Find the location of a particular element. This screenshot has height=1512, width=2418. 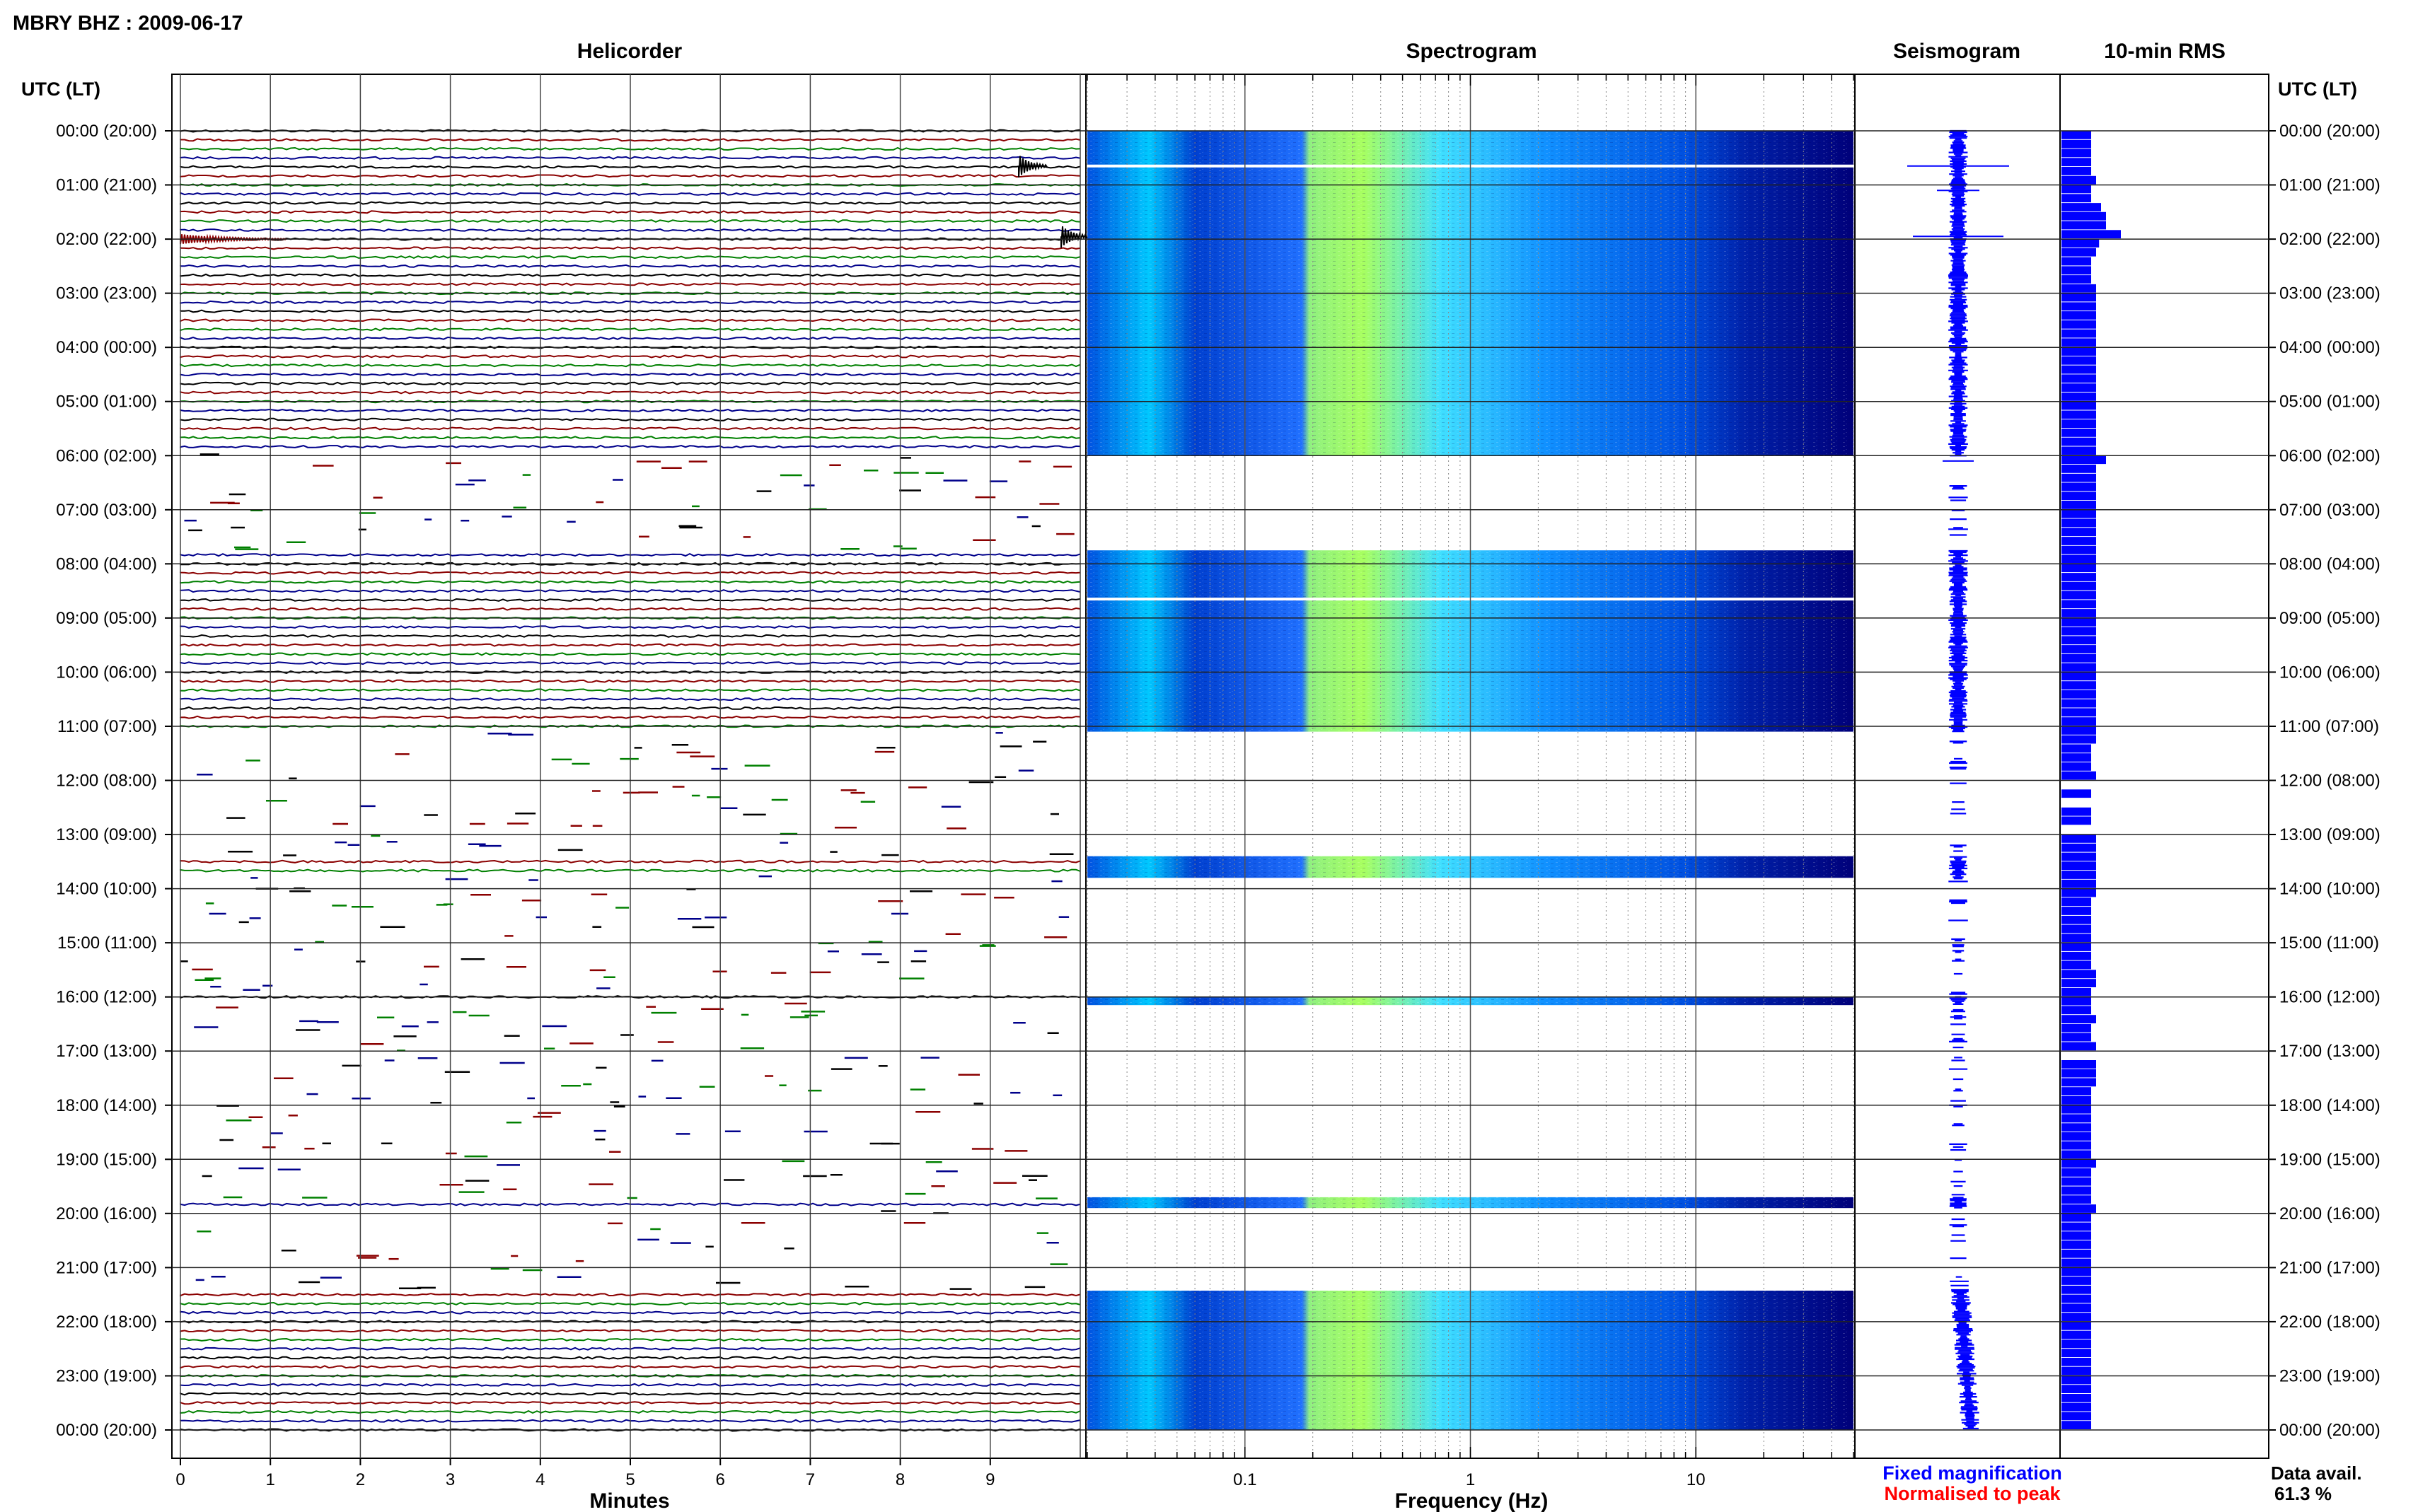

time-label-right: 03:00 (23:00) is located at coordinates (2330, 293).